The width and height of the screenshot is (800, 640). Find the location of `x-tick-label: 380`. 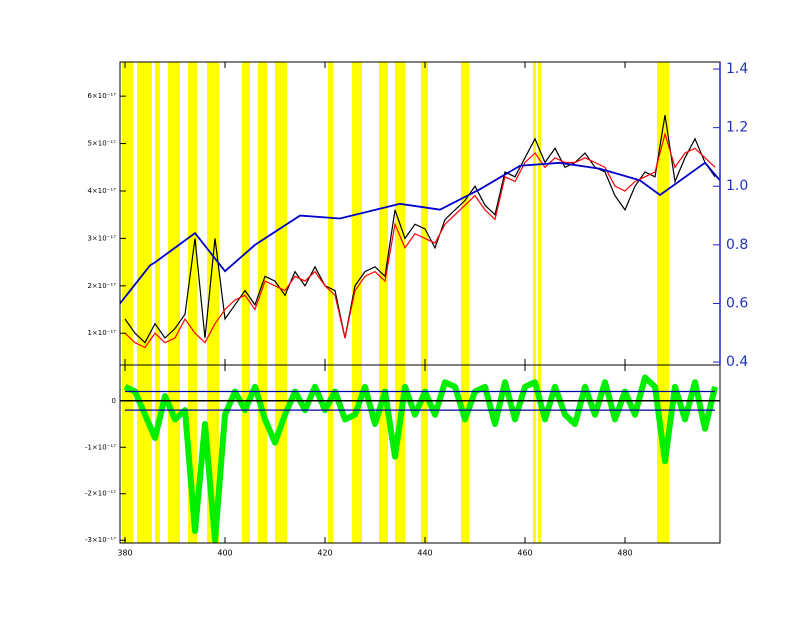

x-tick-label: 380 is located at coordinates (124, 553).